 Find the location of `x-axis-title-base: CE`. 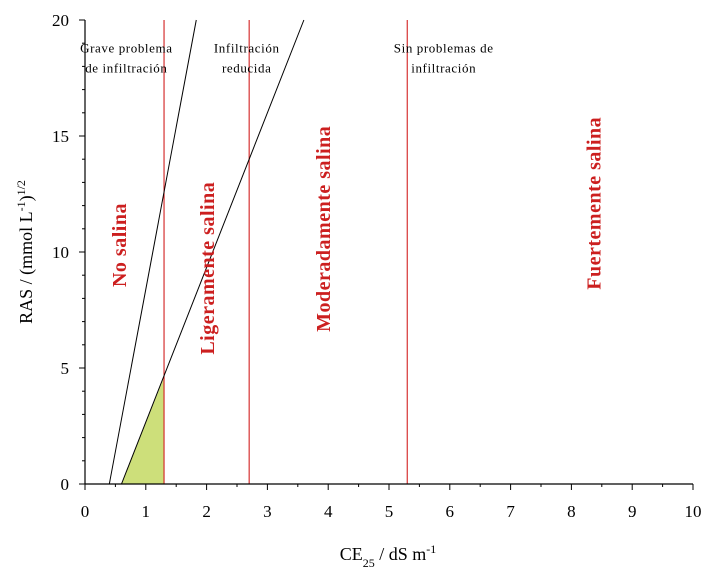

x-axis-title-base: CE is located at coordinates (351, 554).